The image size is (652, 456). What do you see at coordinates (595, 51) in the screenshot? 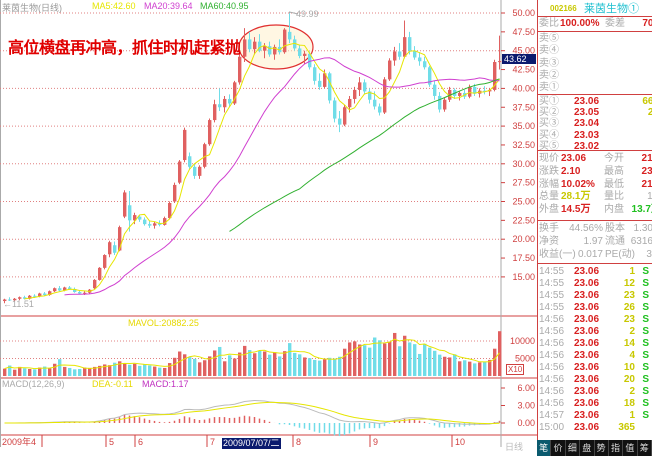
I see `sell-level-row: 卖④` at bounding box center [595, 51].